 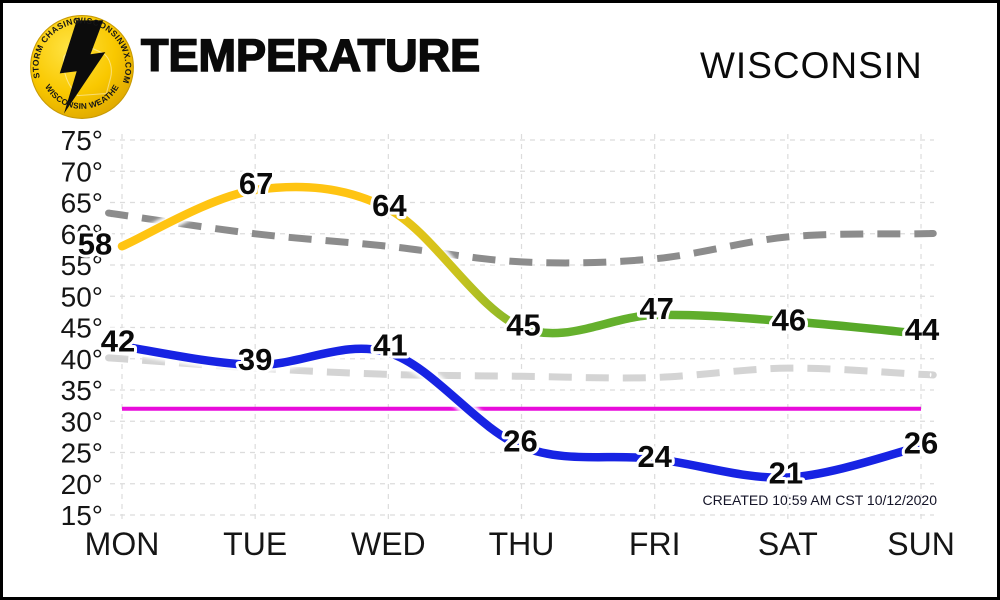 What do you see at coordinates (82, 140) in the screenshot?
I see `y-axis-tick-label: 75°` at bounding box center [82, 140].